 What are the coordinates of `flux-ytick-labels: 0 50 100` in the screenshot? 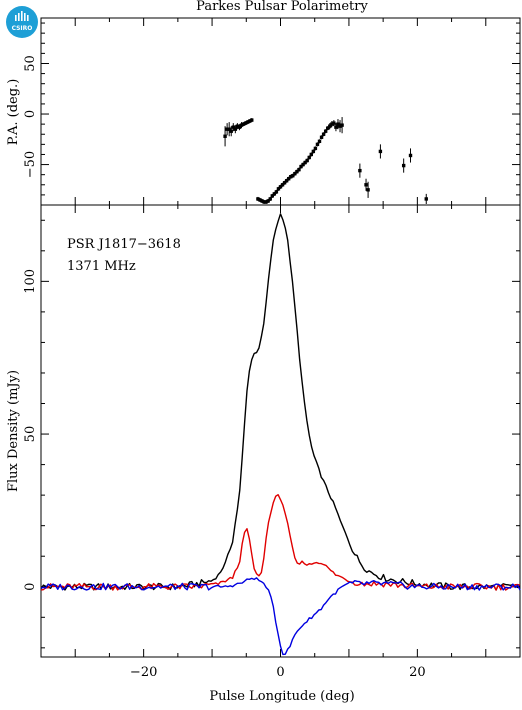 It's located at (30, 430).